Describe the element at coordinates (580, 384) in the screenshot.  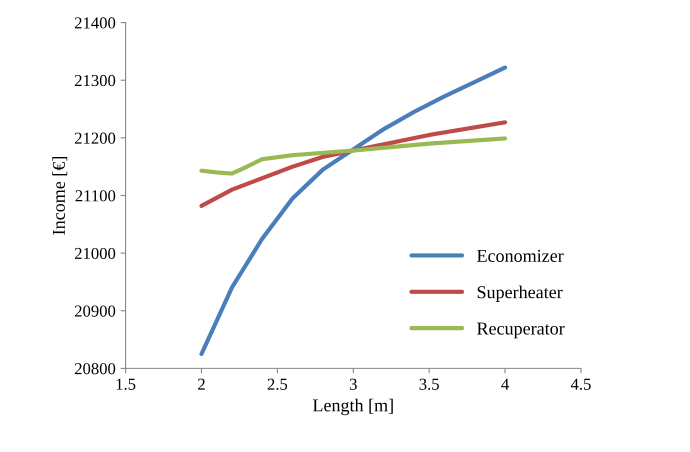
I see `x-tick-label: 4.5` at that location.